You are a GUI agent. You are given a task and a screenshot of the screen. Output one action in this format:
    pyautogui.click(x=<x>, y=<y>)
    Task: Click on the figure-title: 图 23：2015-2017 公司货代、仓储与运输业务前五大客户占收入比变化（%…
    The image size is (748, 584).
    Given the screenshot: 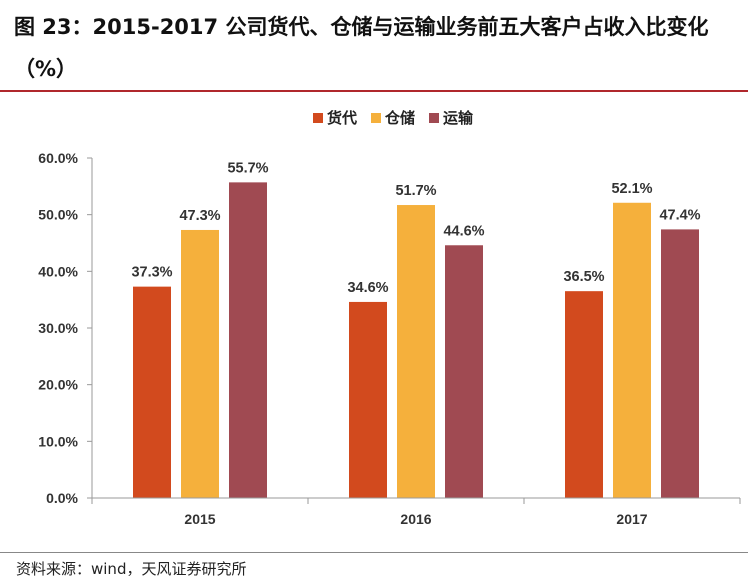 What is the action you would take?
    pyautogui.click(x=361, y=48)
    